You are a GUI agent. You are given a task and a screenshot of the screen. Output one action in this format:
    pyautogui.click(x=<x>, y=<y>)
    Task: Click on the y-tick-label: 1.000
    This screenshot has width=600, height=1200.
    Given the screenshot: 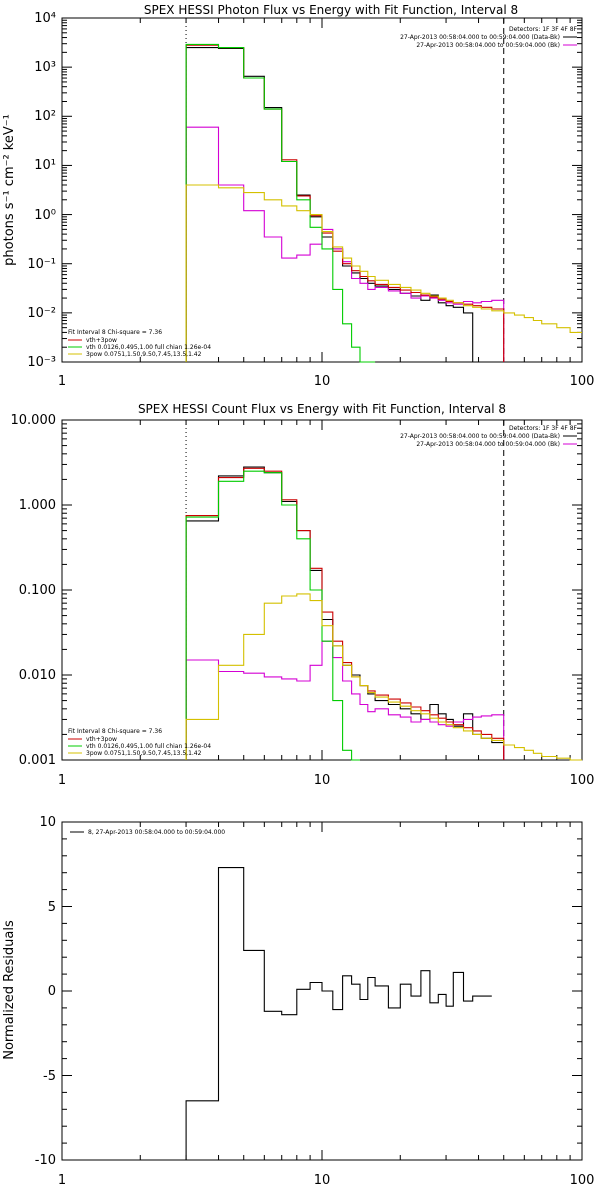 What is the action you would take?
    pyautogui.click(x=37, y=505)
    